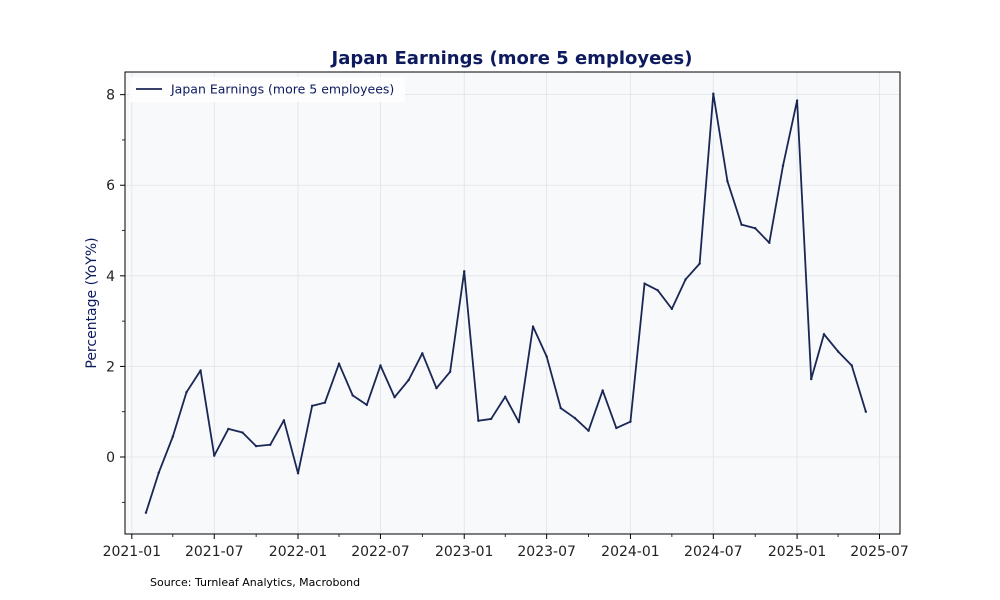 This screenshot has height=600, width=1000. What do you see at coordinates (713, 552) in the screenshot?
I see `x-tick-label: 2024-07` at bounding box center [713, 552].